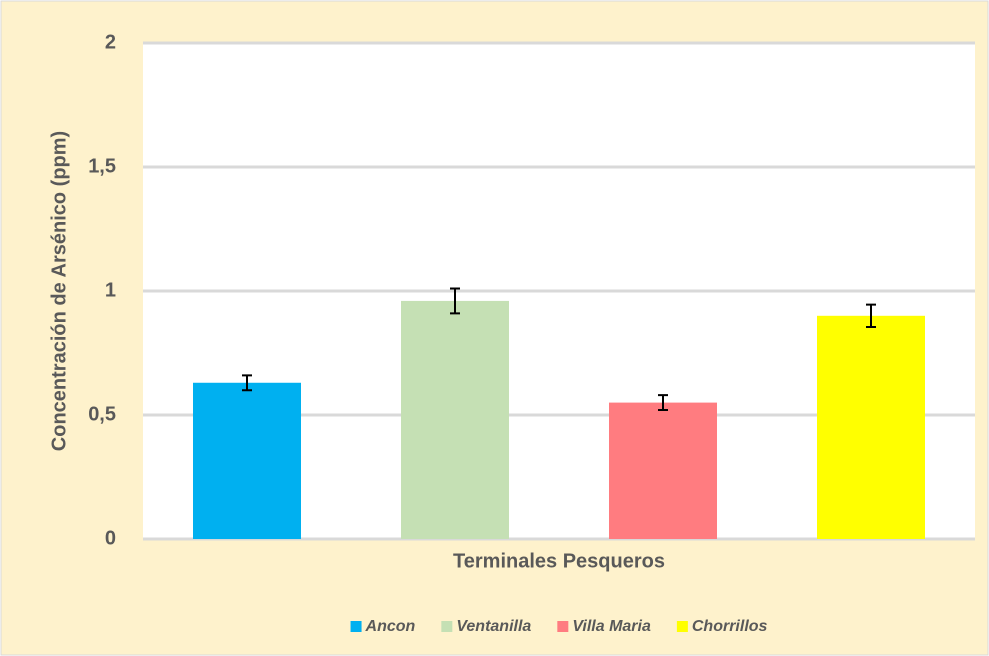 The height and width of the screenshot is (656, 989). Describe the element at coordinates (110, 290) in the screenshot. I see `y-tick-label: 1` at that location.